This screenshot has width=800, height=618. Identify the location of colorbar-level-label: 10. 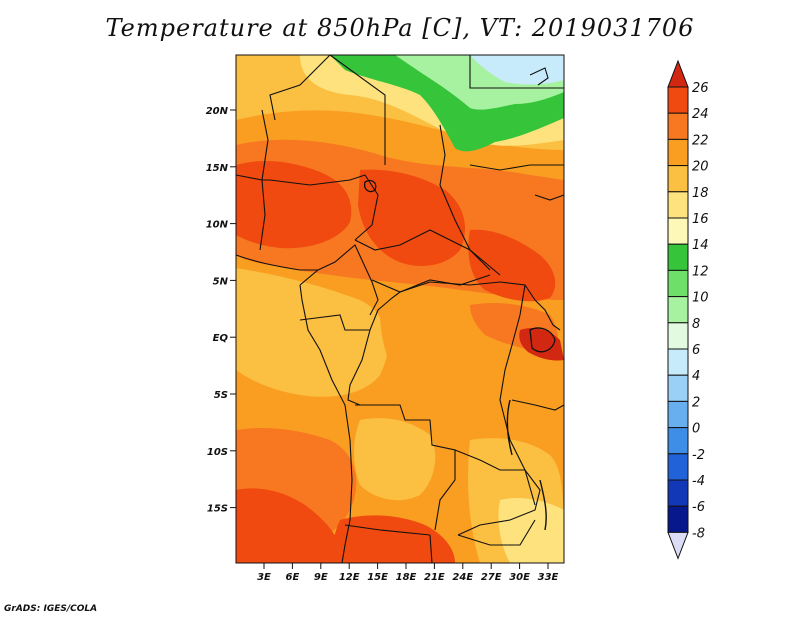
(700, 298).